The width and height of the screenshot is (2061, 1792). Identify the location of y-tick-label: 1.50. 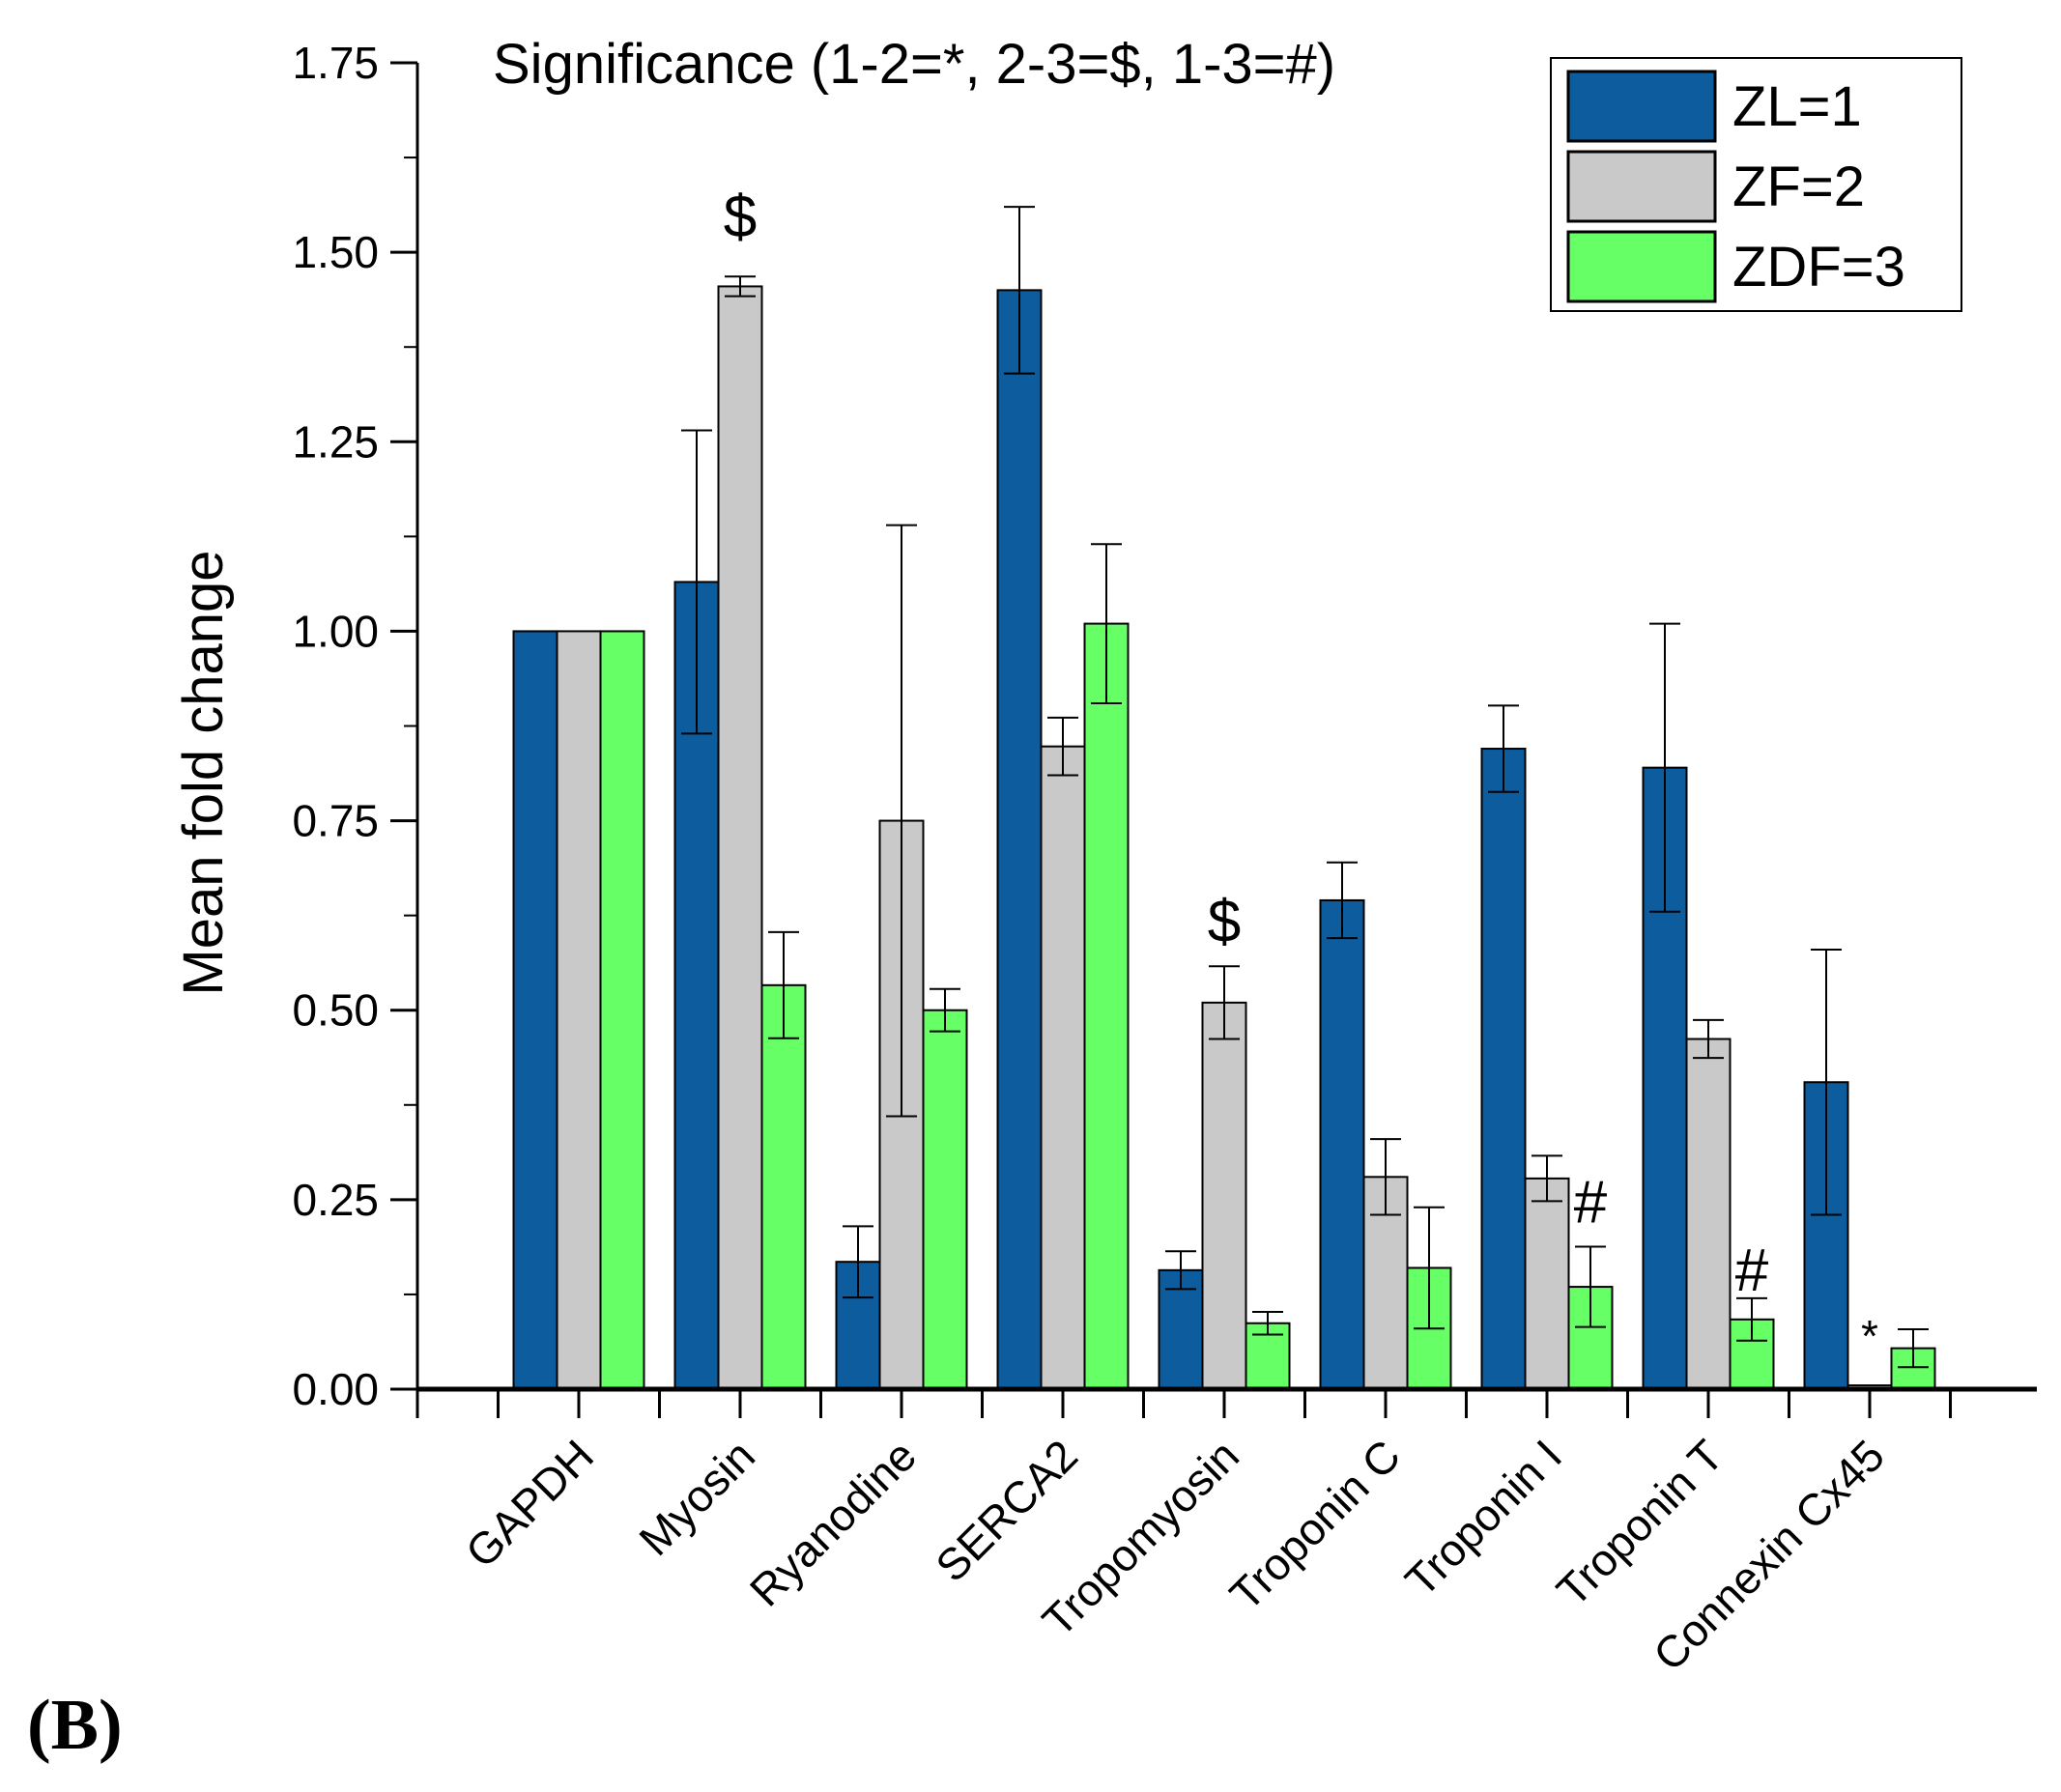
(335, 252).